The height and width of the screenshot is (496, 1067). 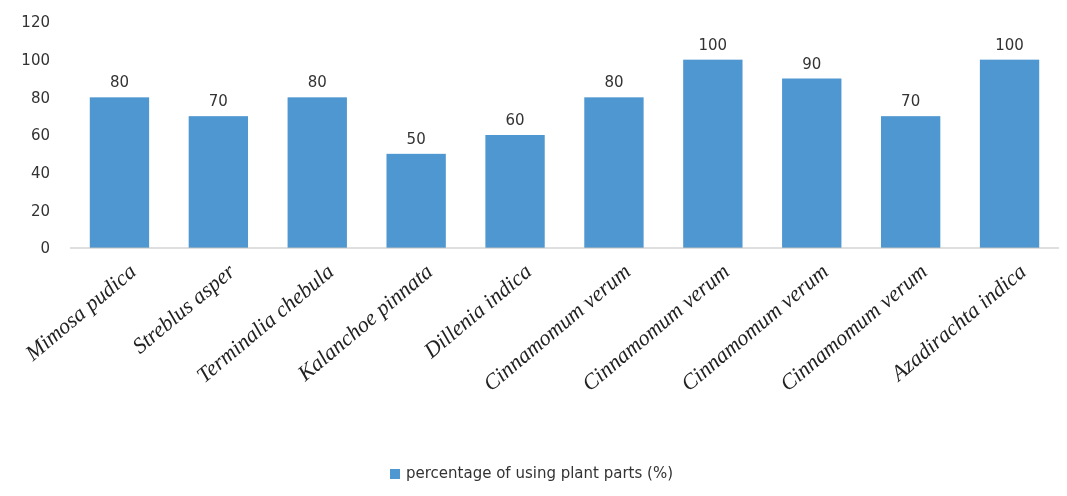 I want to click on y-tick-label: 80, so click(x=40, y=97).